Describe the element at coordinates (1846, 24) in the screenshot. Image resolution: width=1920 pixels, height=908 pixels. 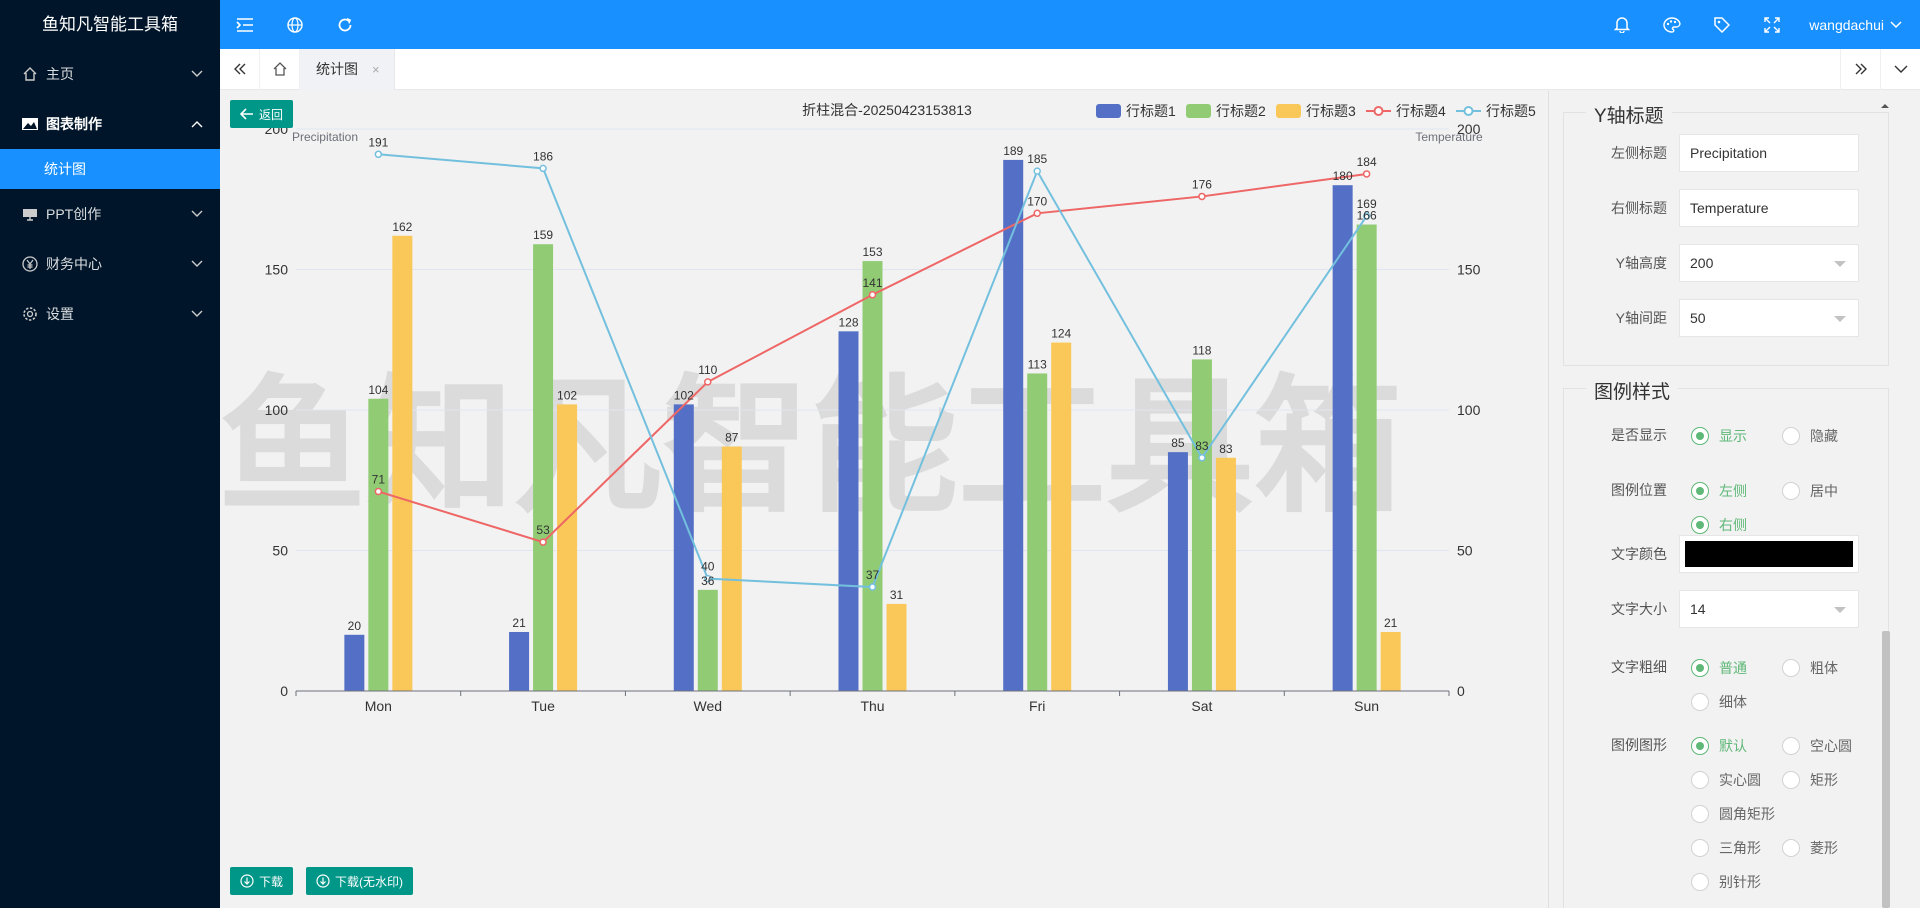
I see `username: wangdachui` at that location.